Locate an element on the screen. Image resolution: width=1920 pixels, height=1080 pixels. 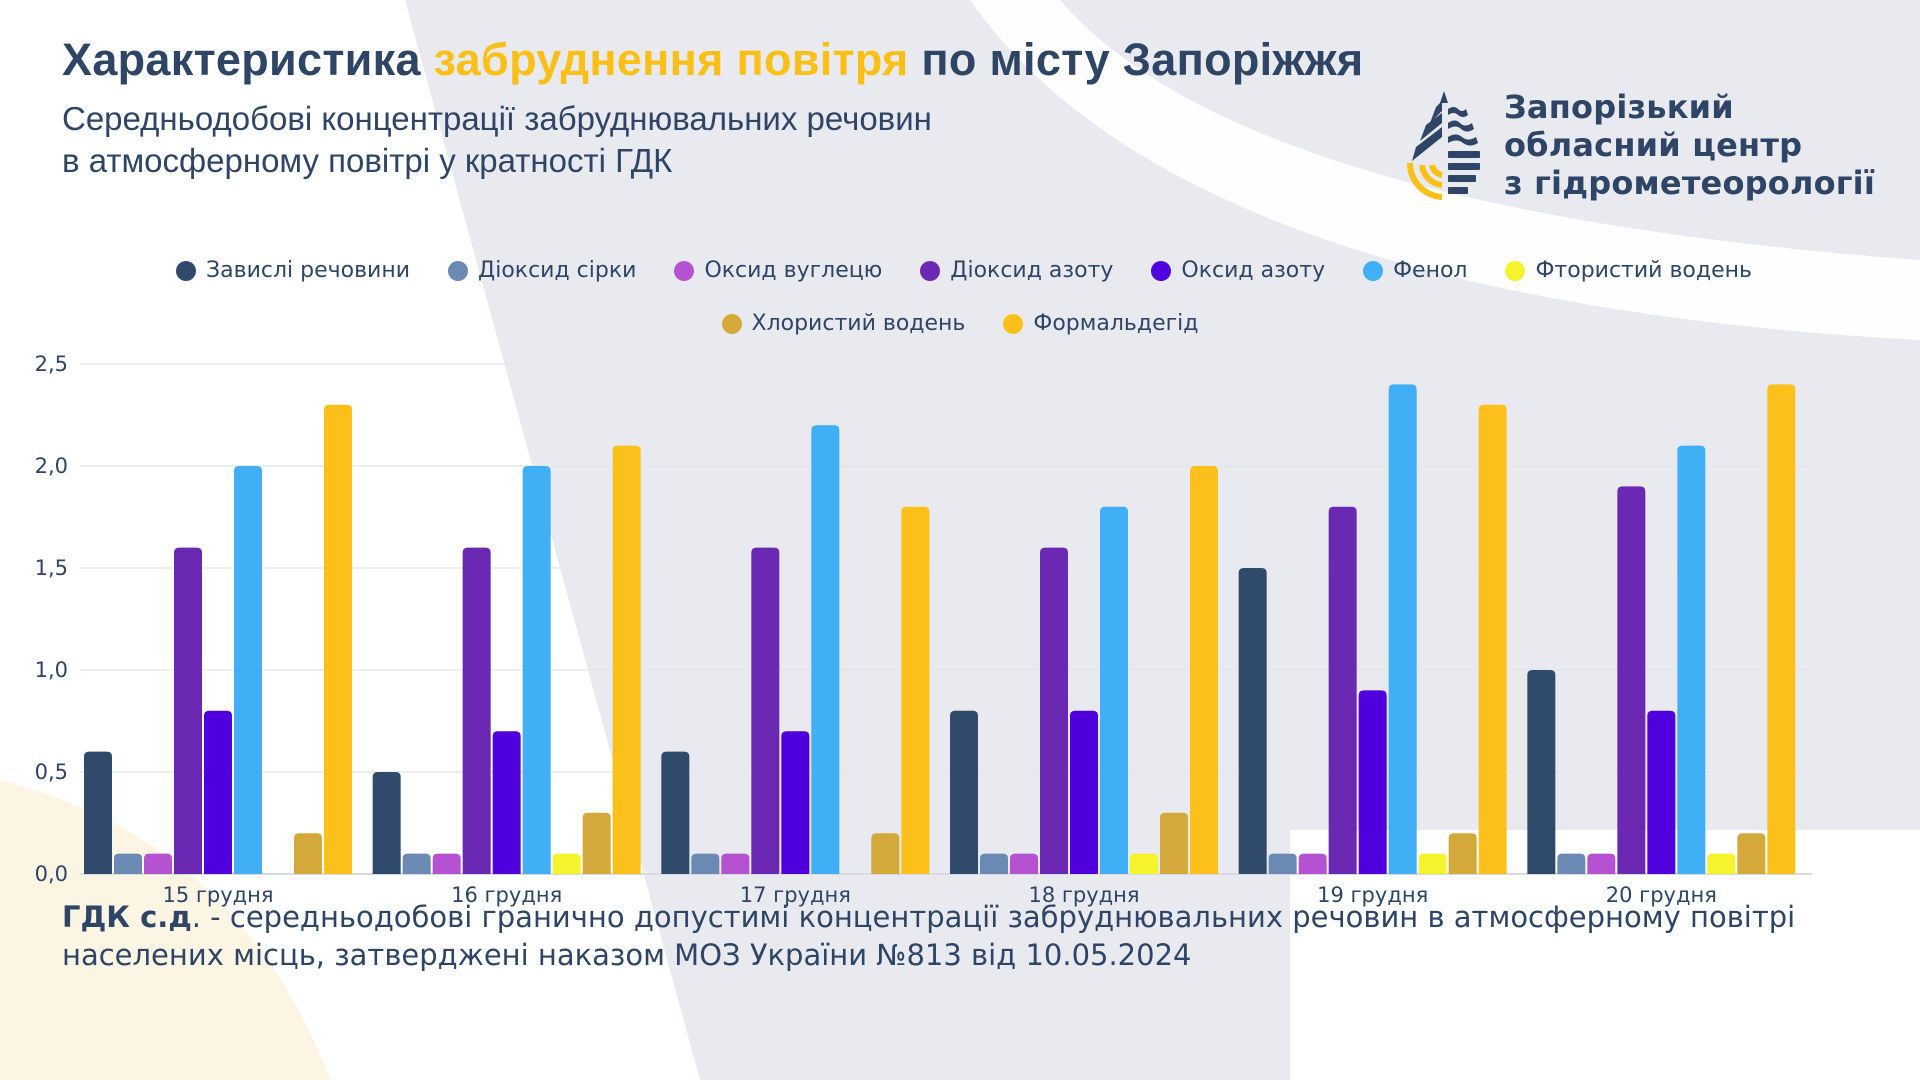
y-tick-label: 2,5 is located at coordinates (51, 364).